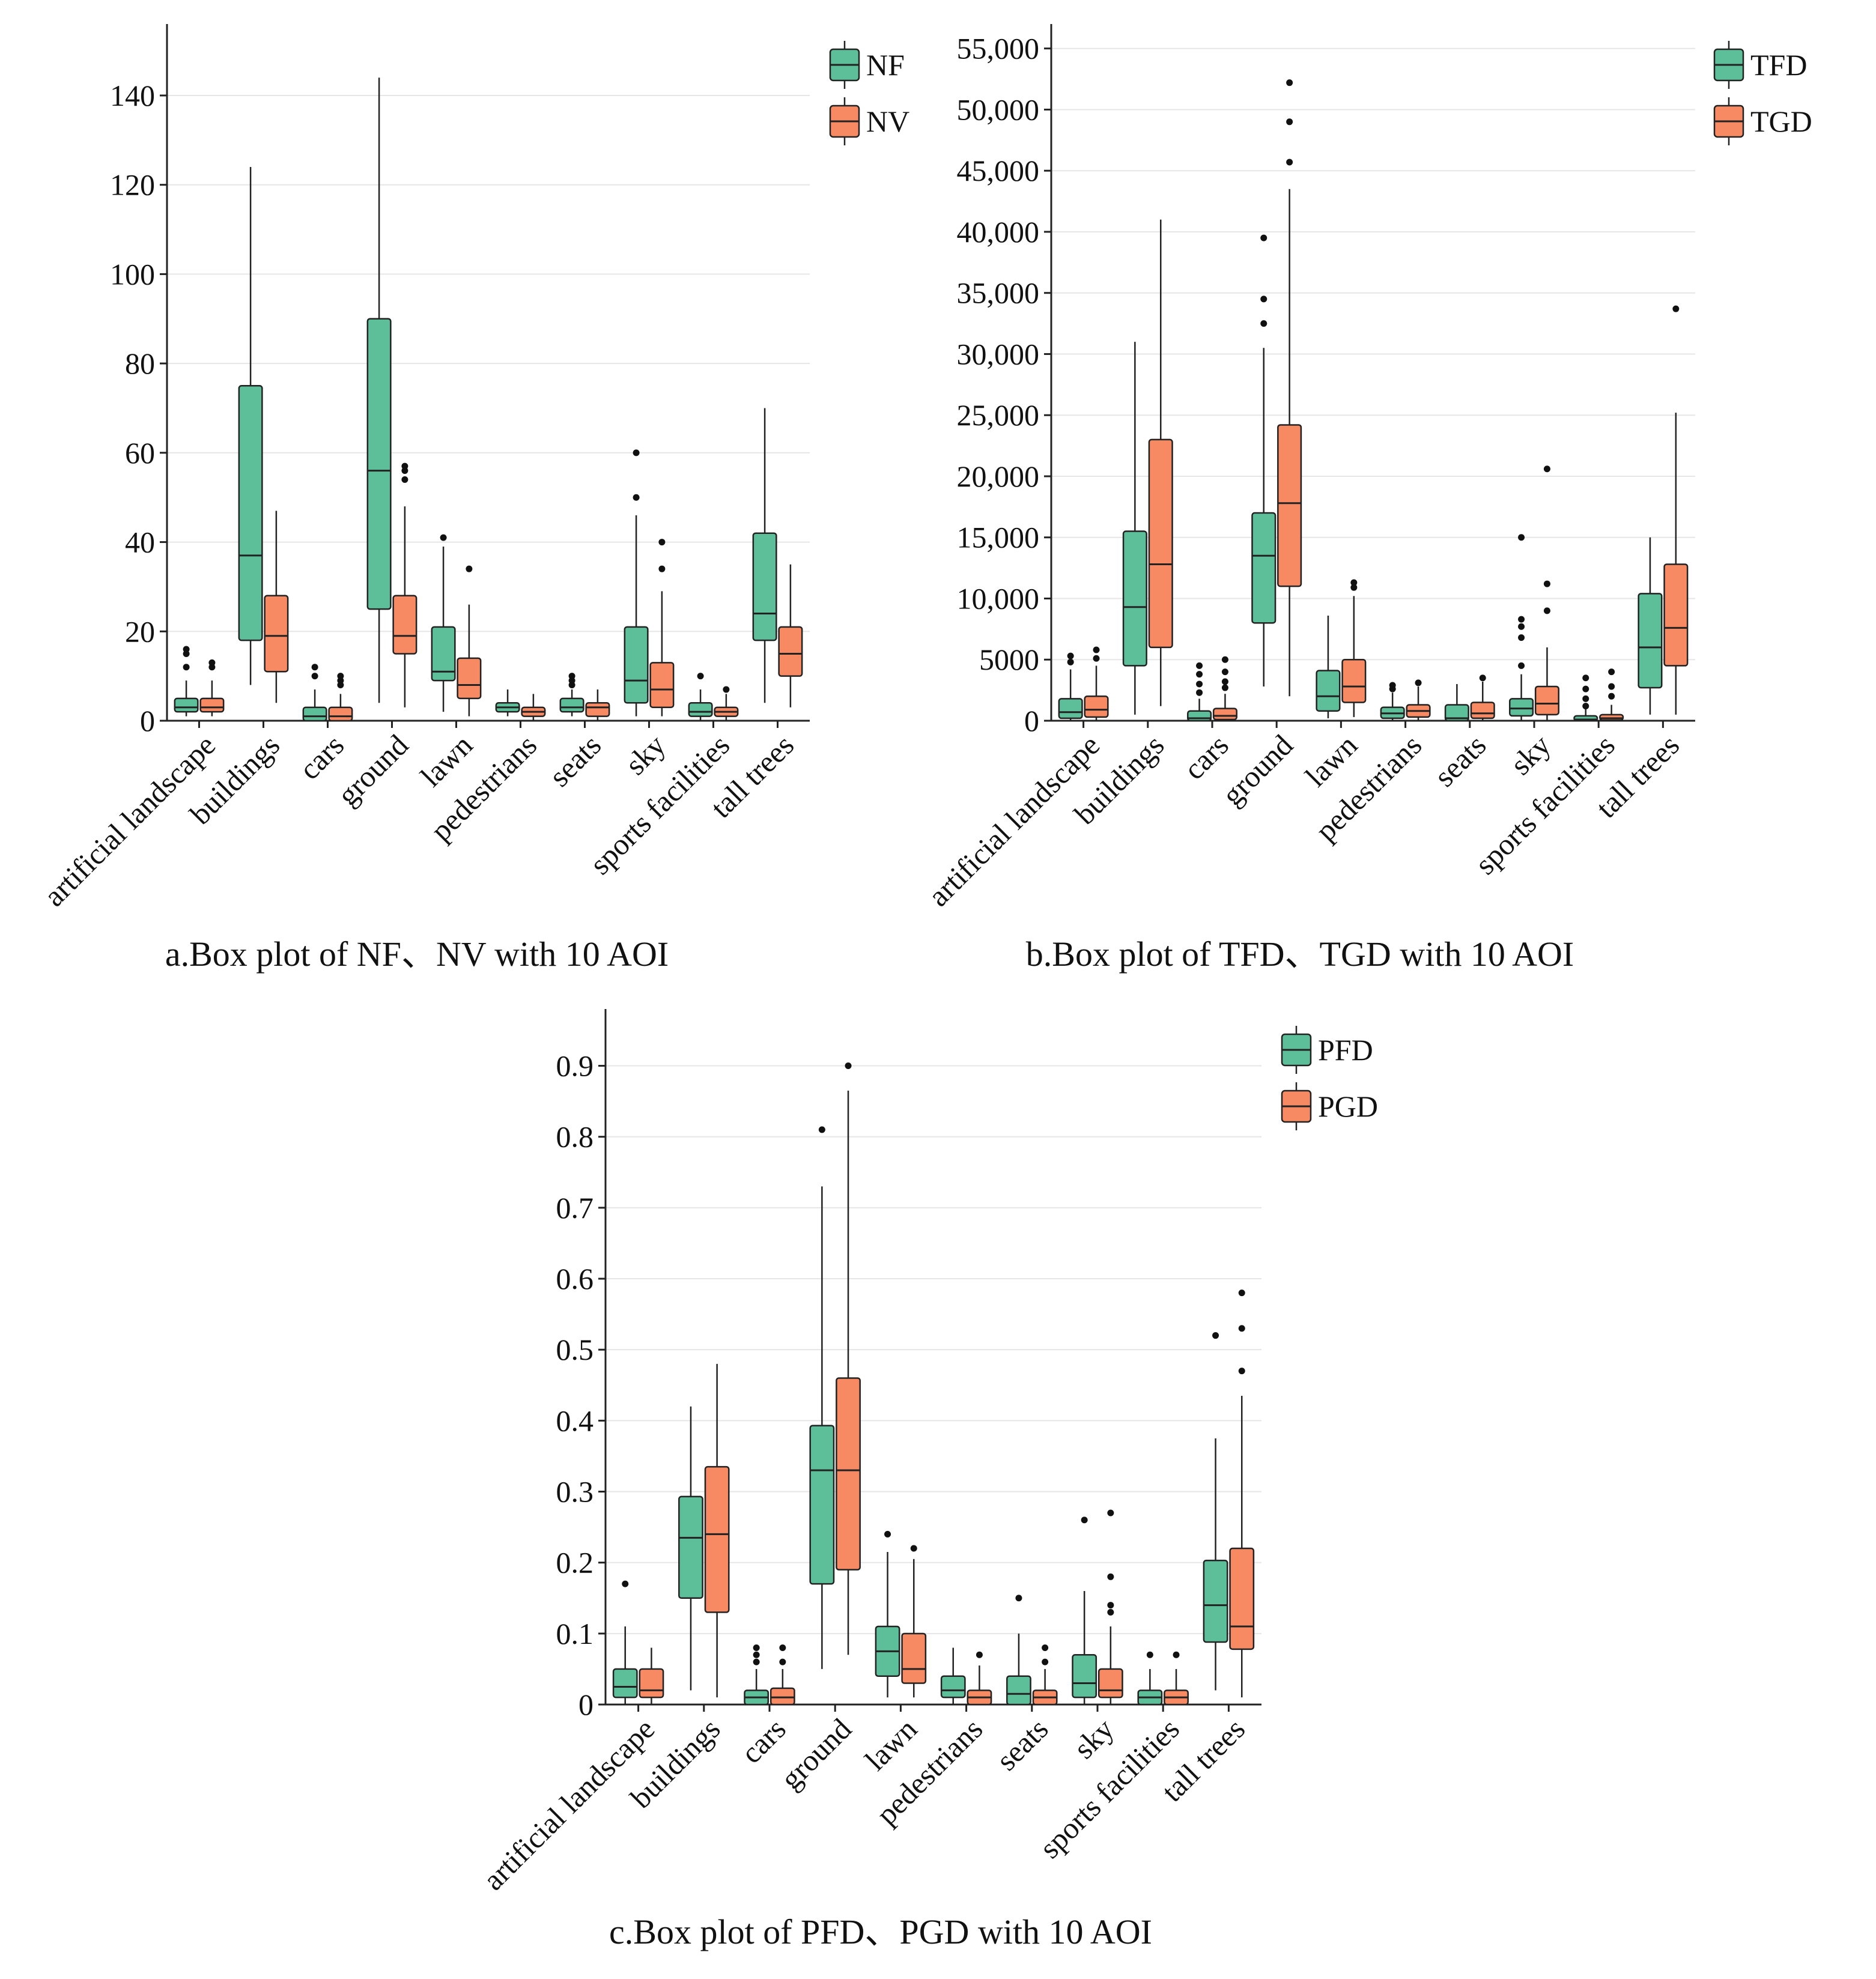  Describe the element at coordinates (1547, 593) in the screenshot. I see `box-TGD-sky` at that location.